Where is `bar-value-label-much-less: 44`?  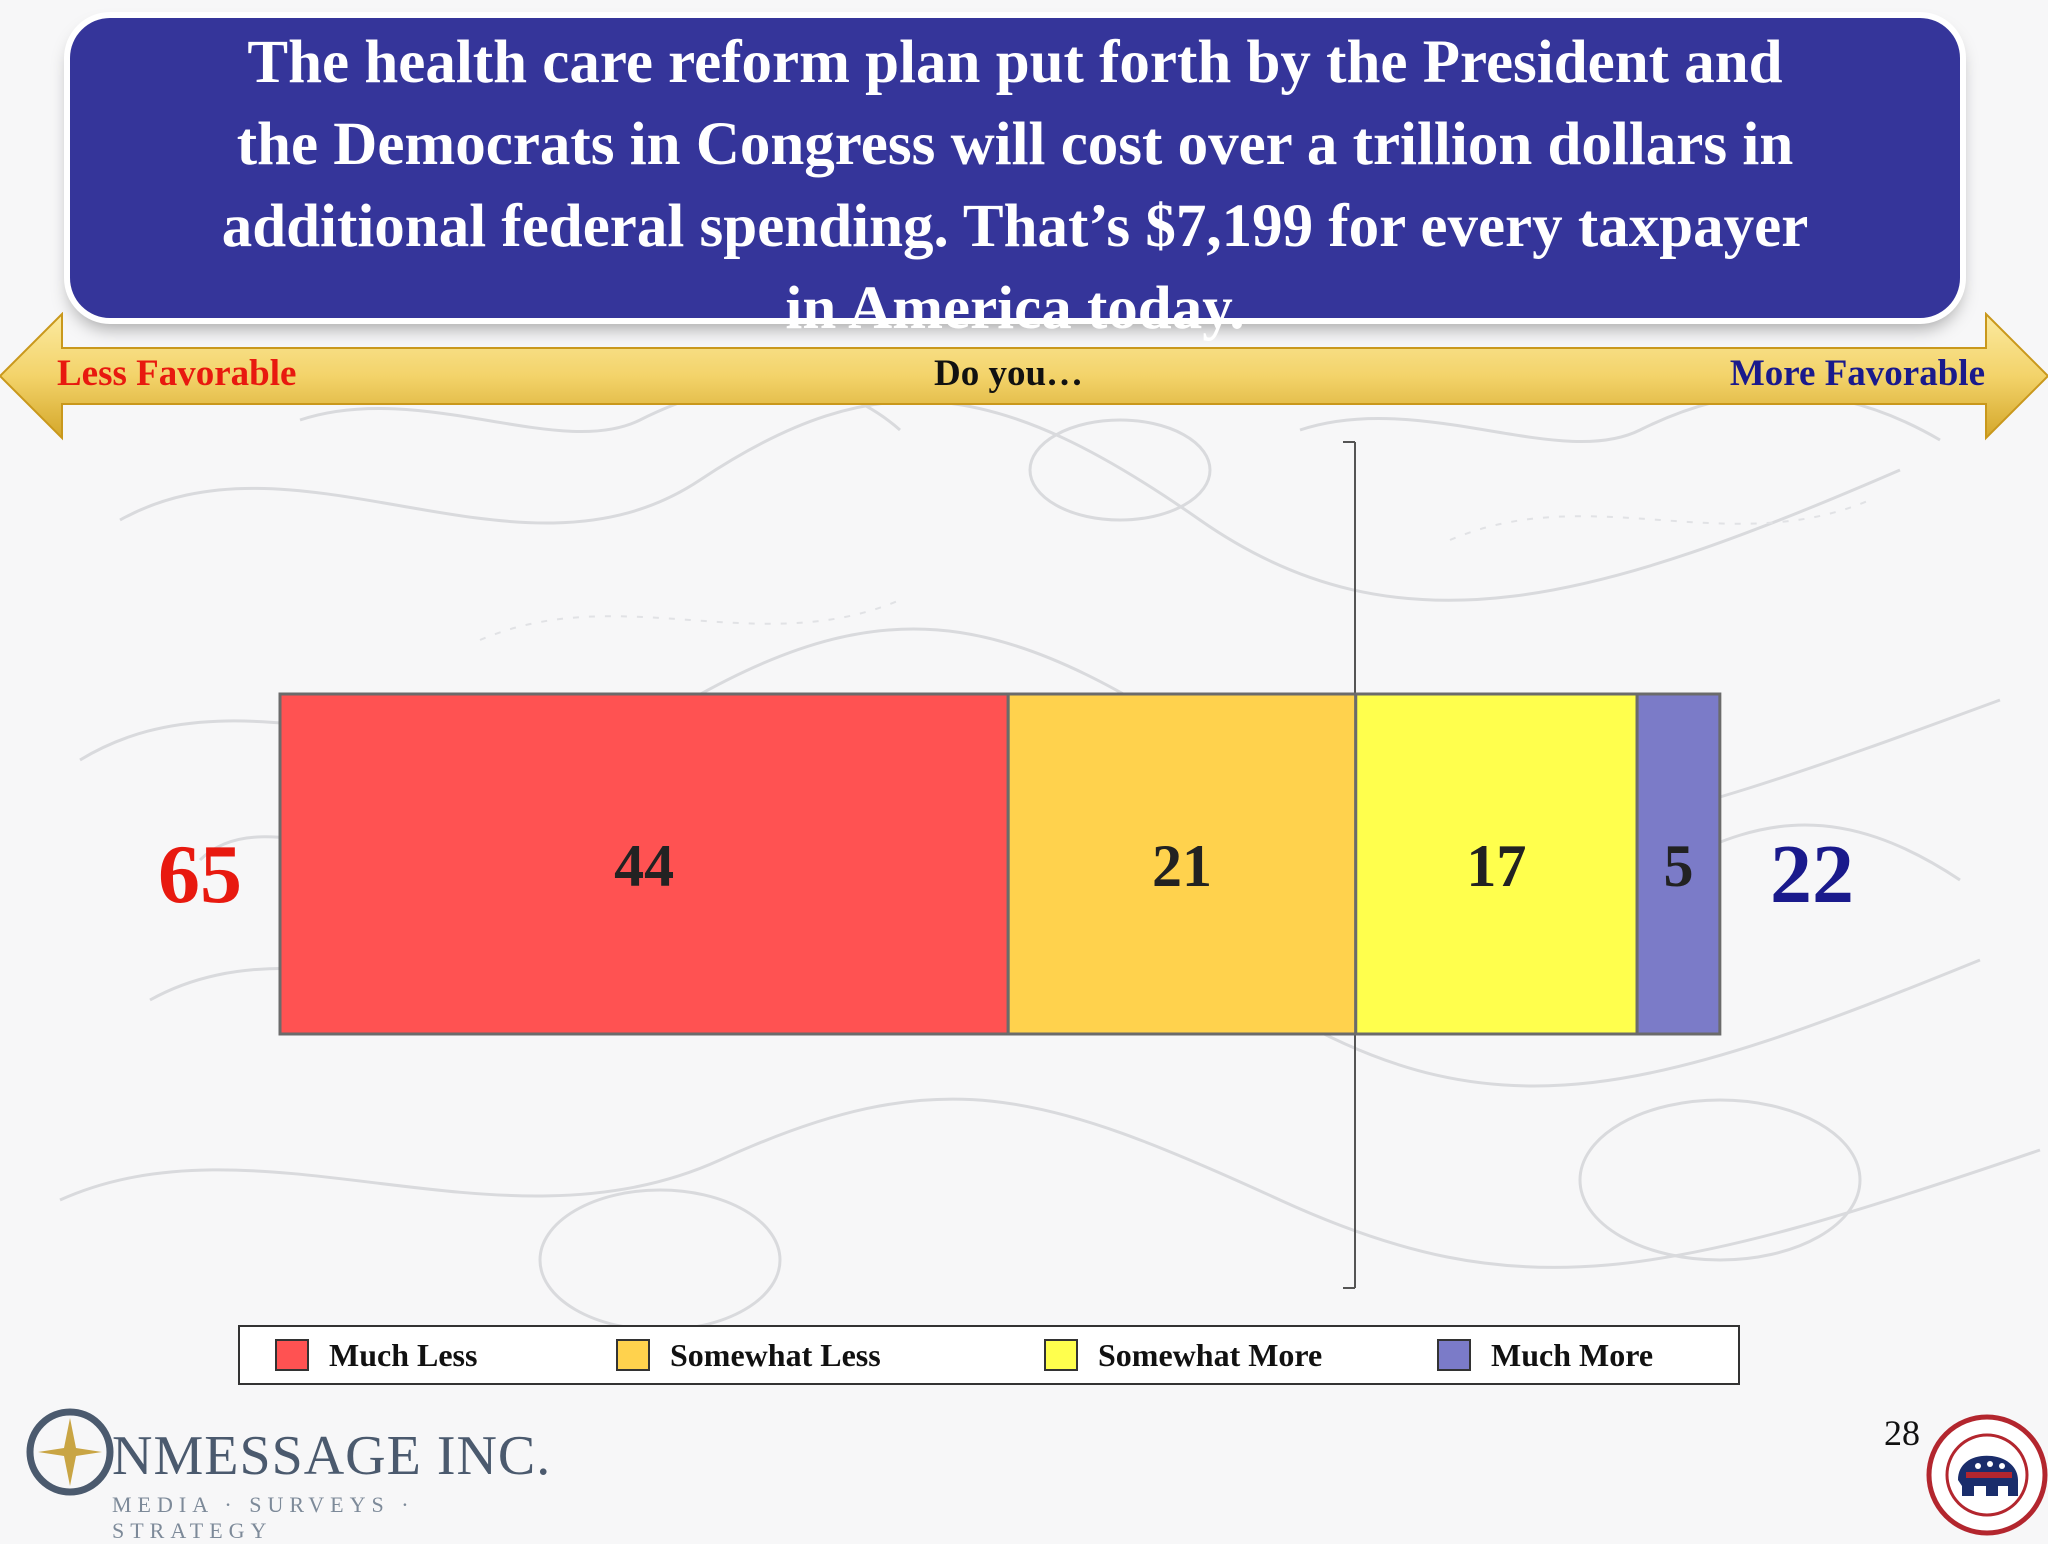 bar-value-label-much-less: 44 is located at coordinates (644, 866).